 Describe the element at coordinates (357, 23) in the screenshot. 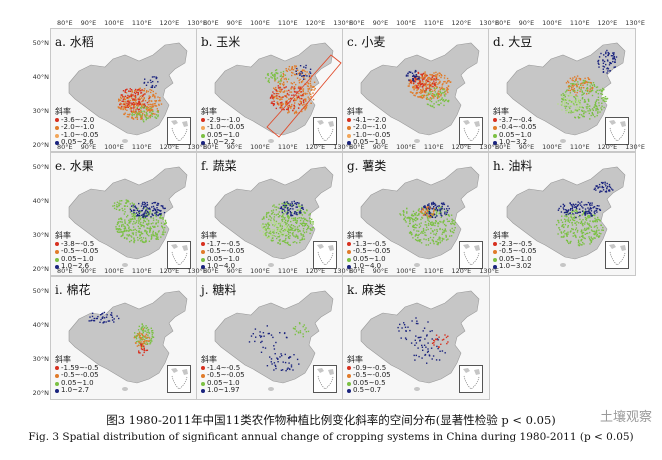

I see `longitude-tick-label: 80°E` at that location.